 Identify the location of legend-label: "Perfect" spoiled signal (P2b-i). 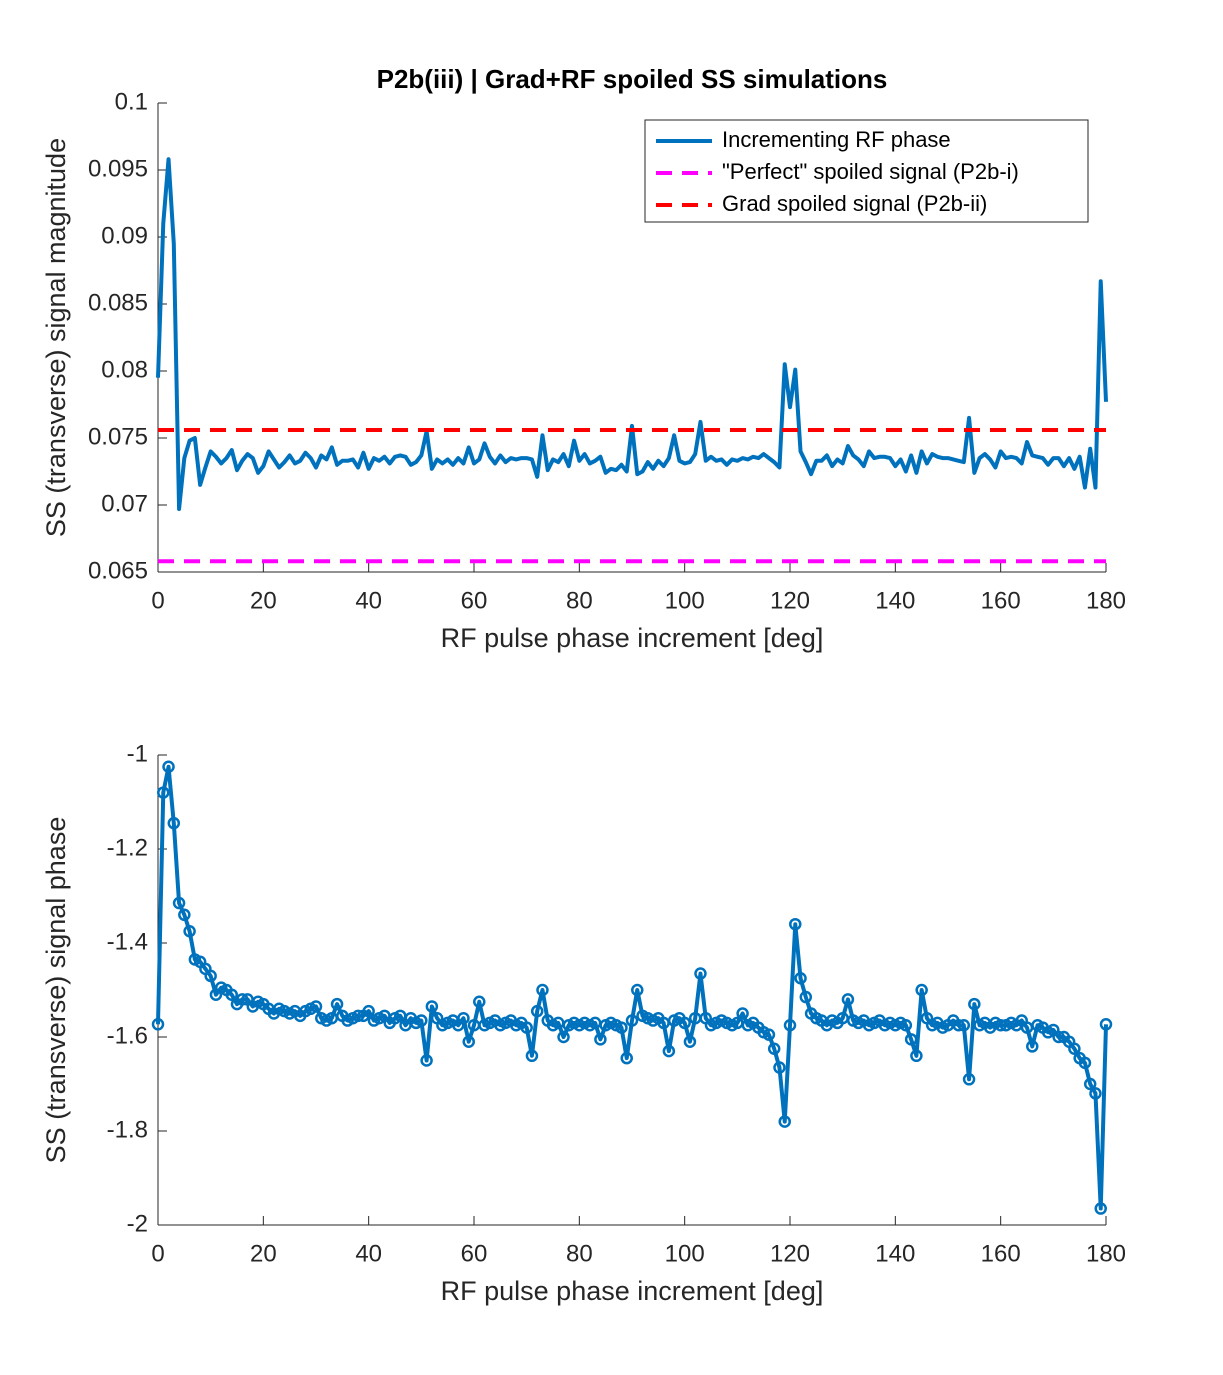
(870, 171).